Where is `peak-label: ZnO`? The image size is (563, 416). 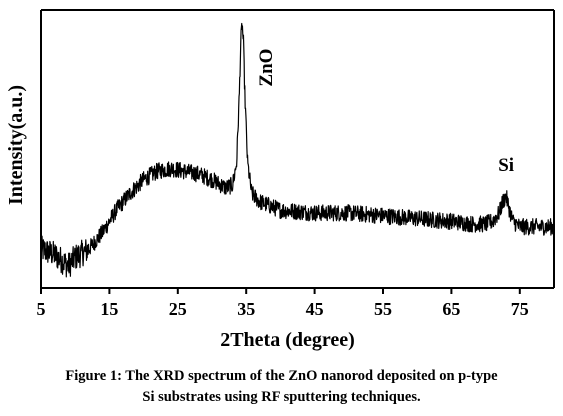 peak-label: ZnO is located at coordinates (266, 68).